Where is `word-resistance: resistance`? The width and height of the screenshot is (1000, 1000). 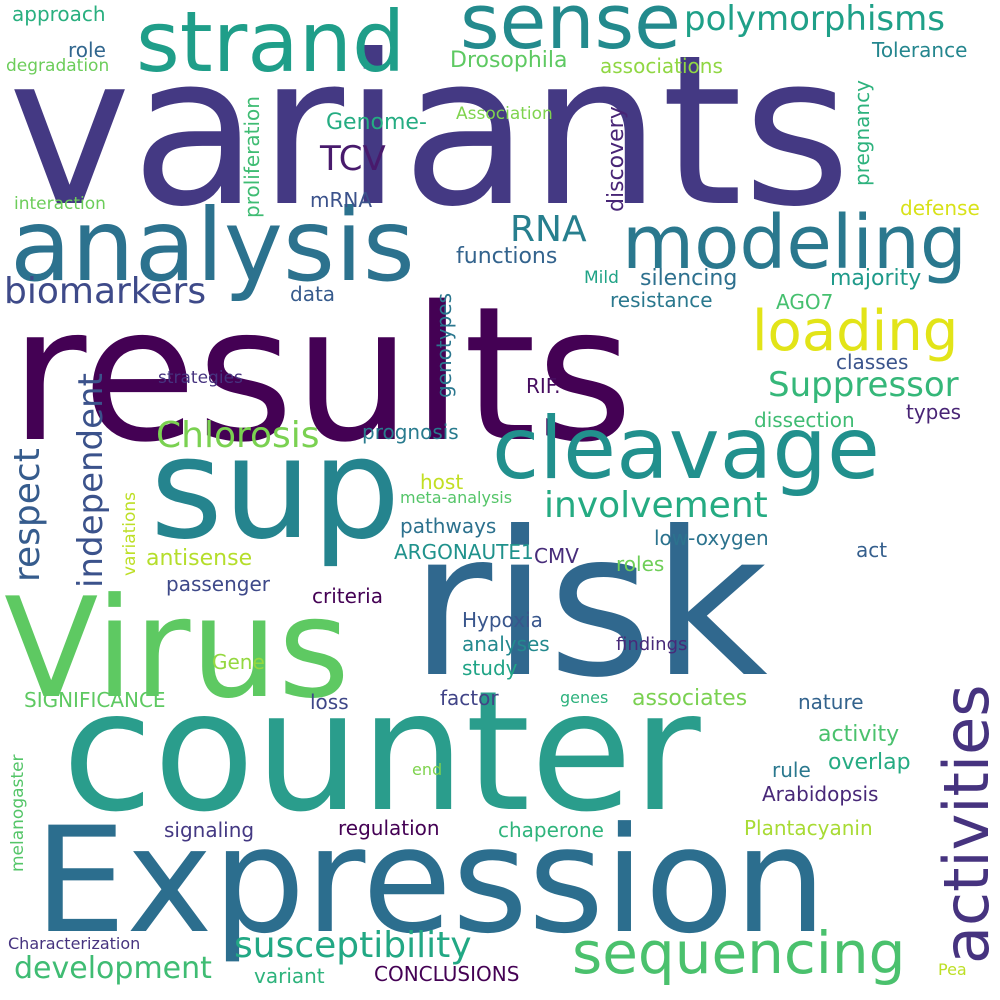
word-resistance: resistance is located at coordinates (661, 300).